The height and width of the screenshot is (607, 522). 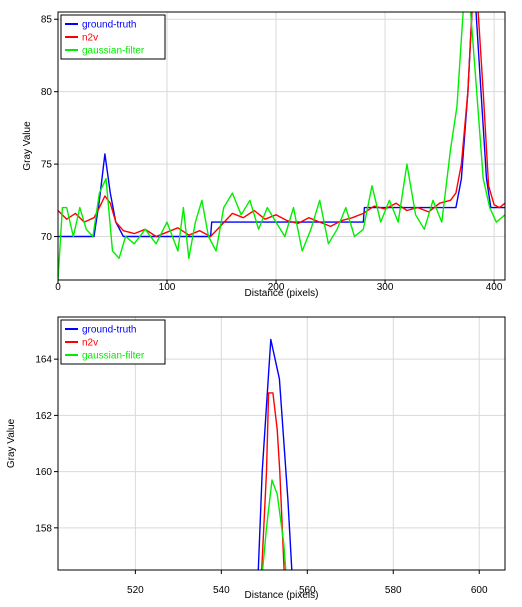 I want to click on x-tick-label: 100, so click(x=167, y=287).